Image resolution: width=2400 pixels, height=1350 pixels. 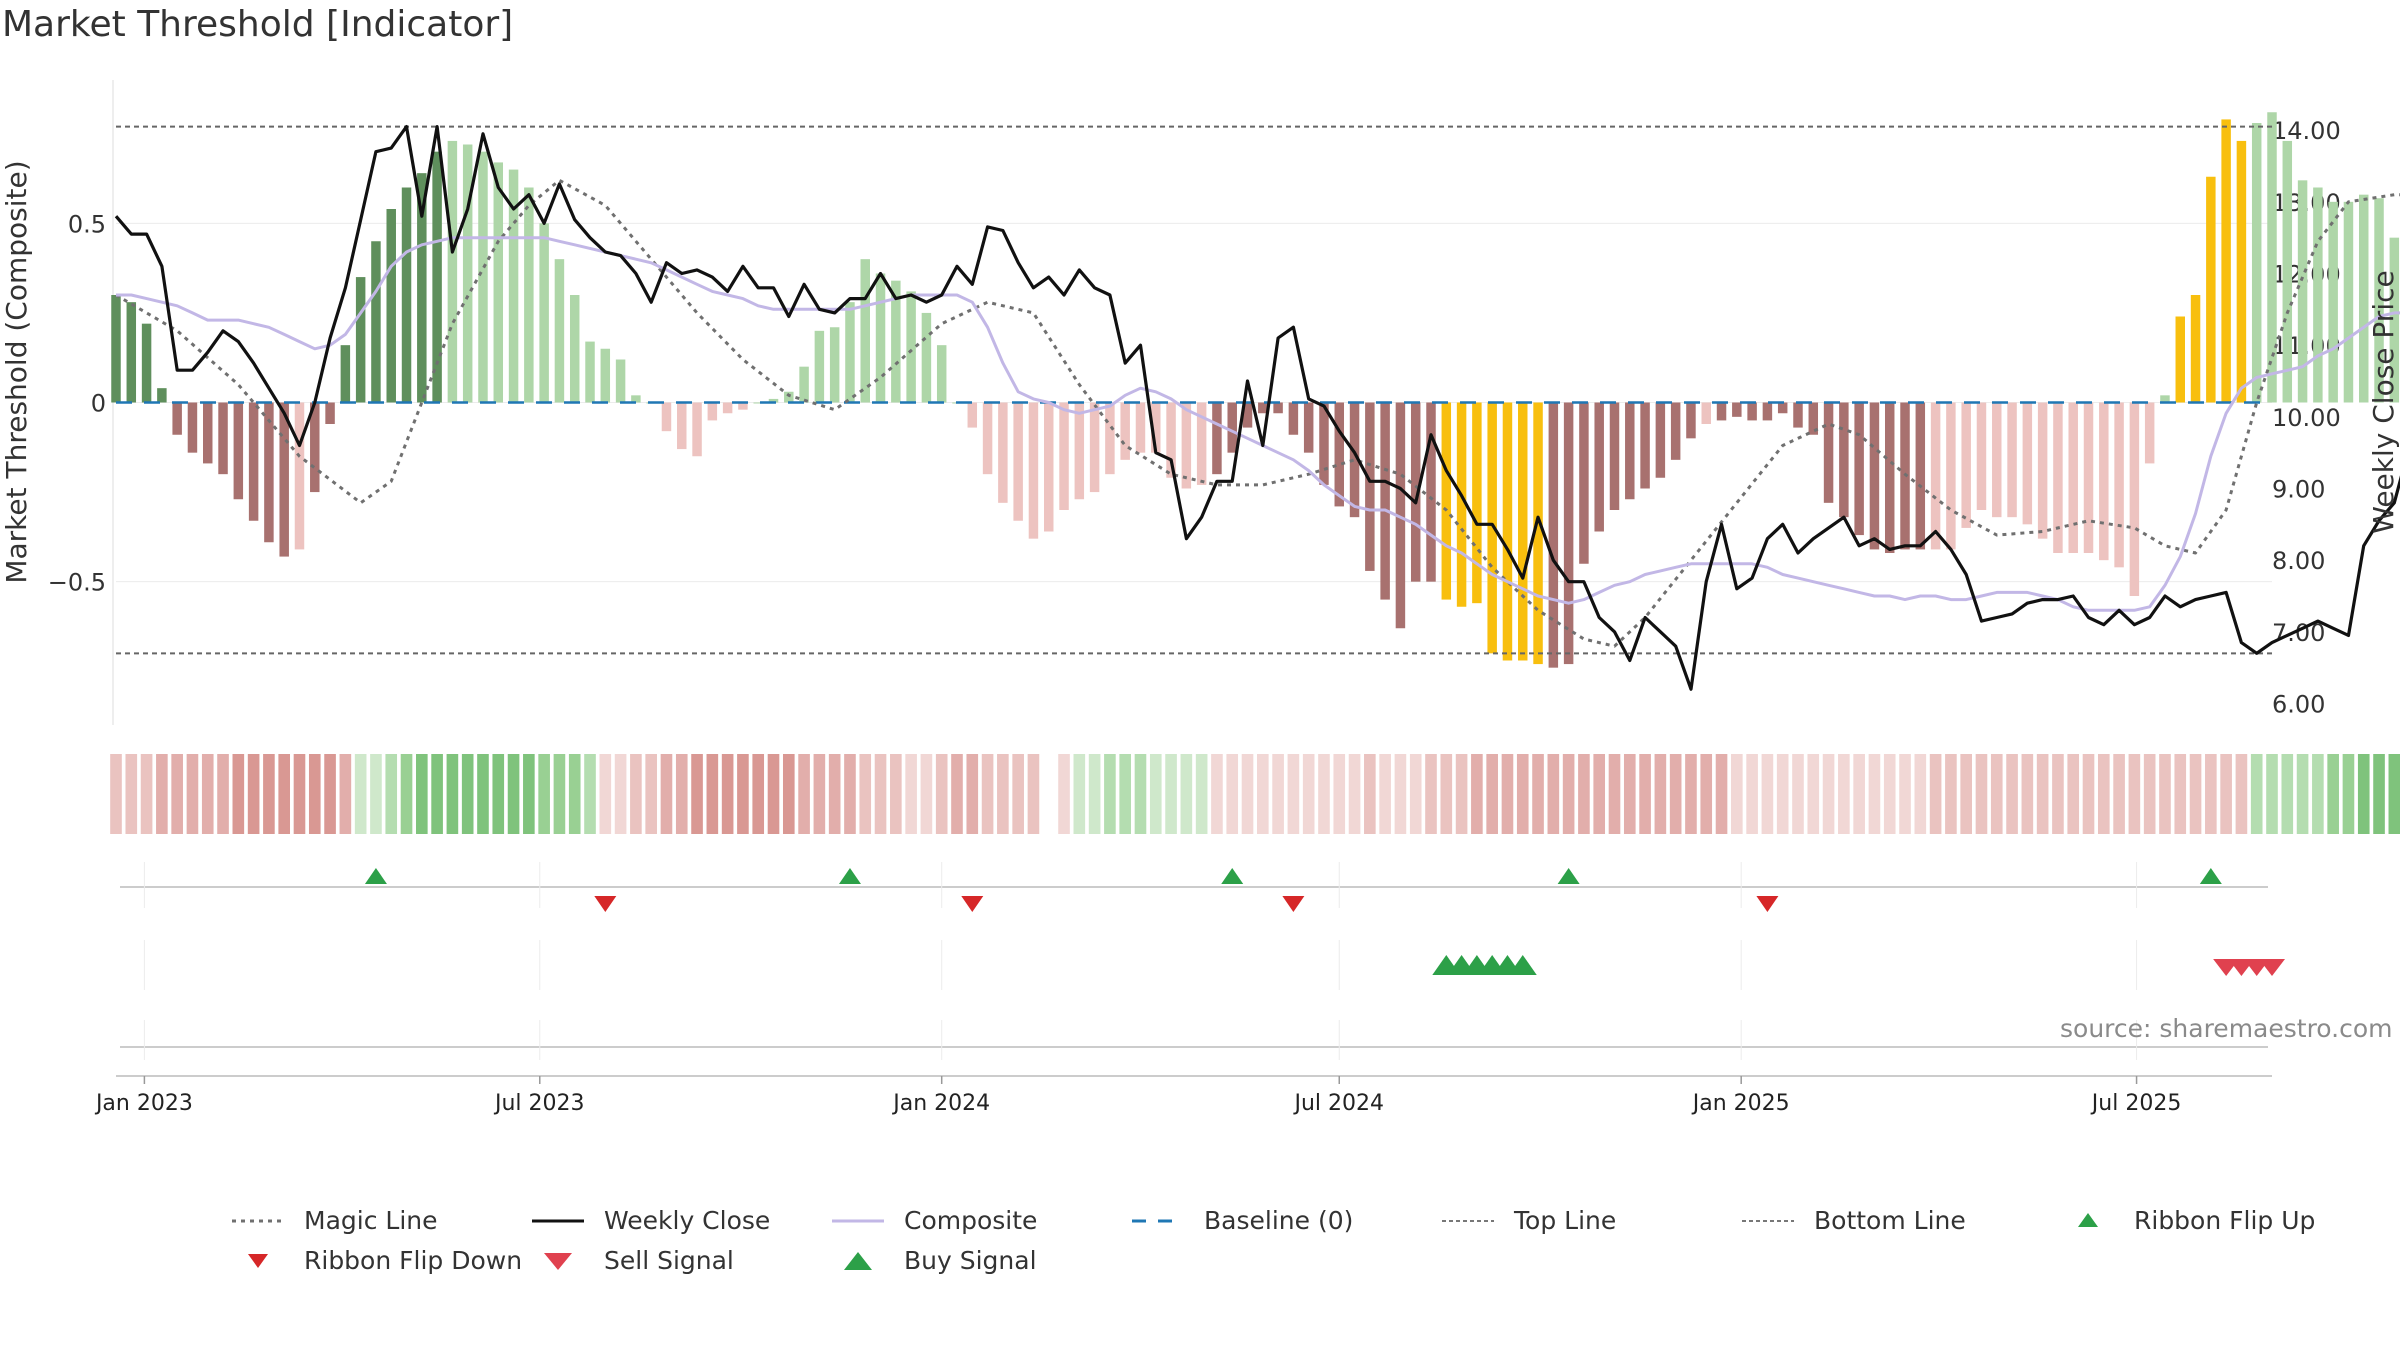 I want to click on top-line-swatch-icon, so click(x=1468, y=1220).